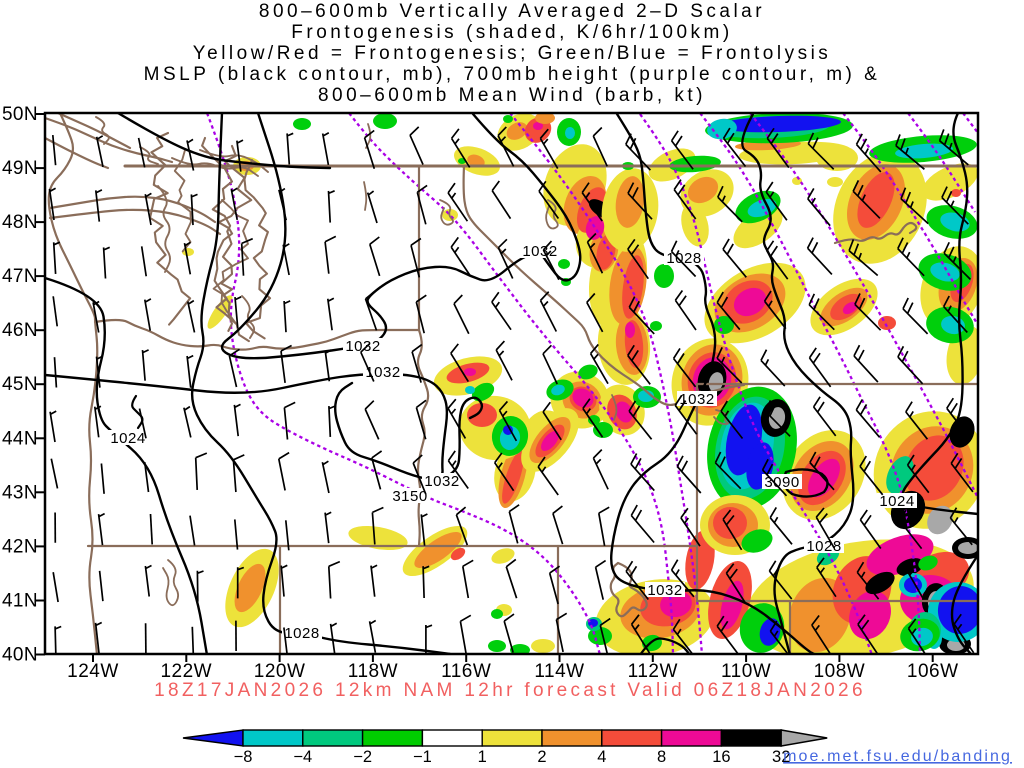  What do you see at coordinates (20, 276) in the screenshot?
I see `svg-text: 47N` at bounding box center [20, 276].